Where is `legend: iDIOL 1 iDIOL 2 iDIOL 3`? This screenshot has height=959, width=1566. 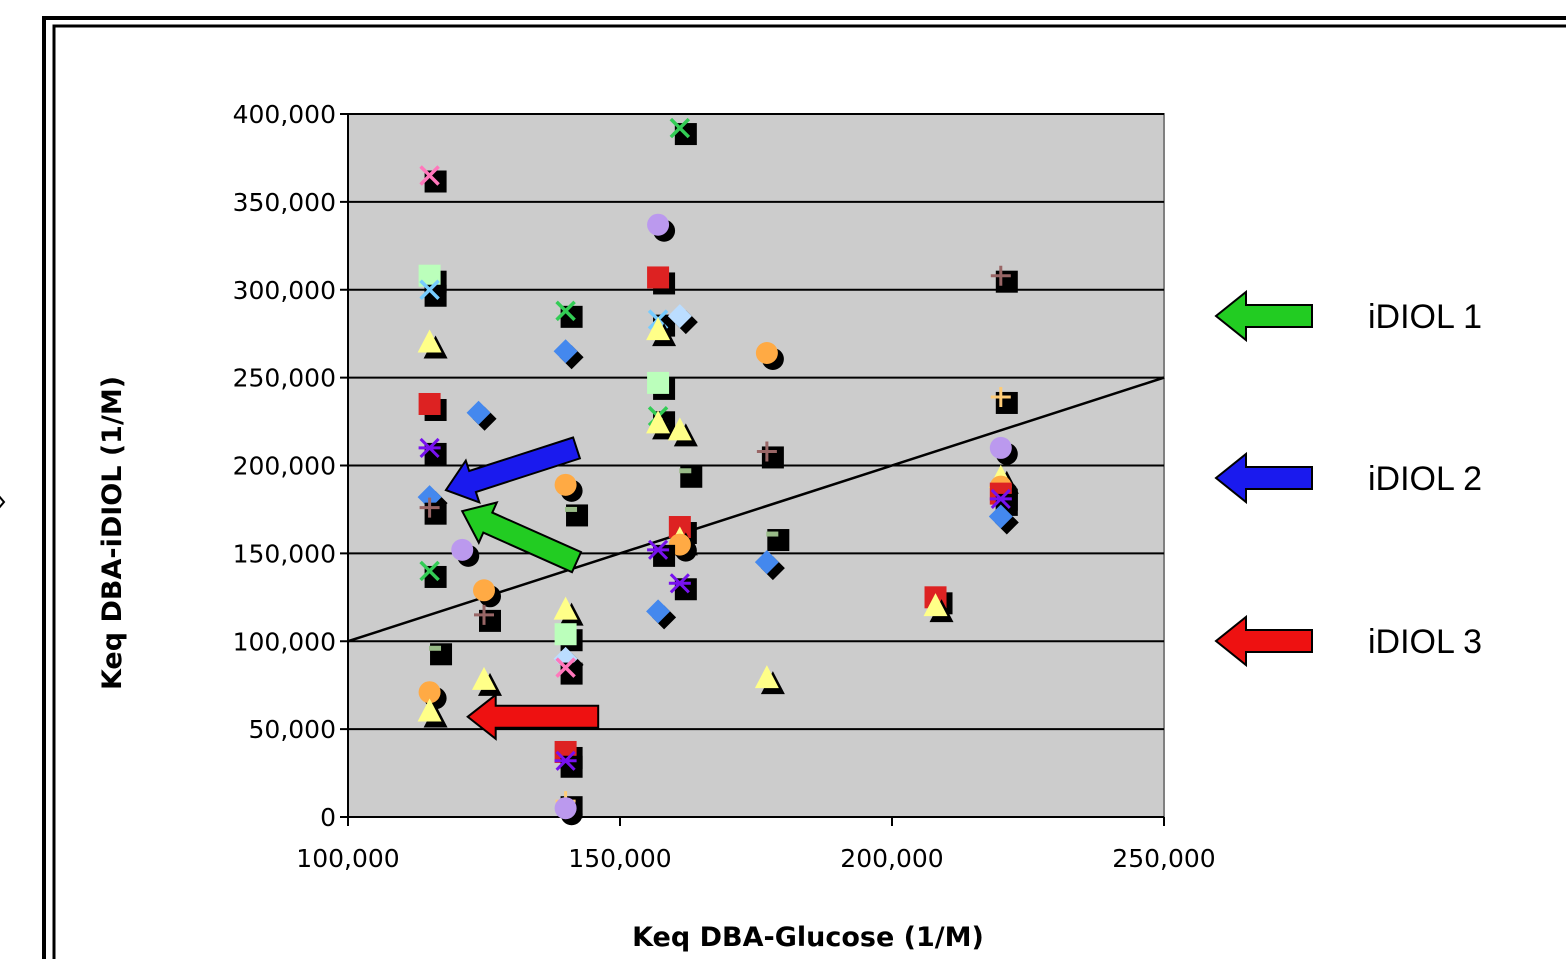
legend: iDIOL 1 iDIOL 2 iDIOL 3 is located at coordinates (1349, 478).